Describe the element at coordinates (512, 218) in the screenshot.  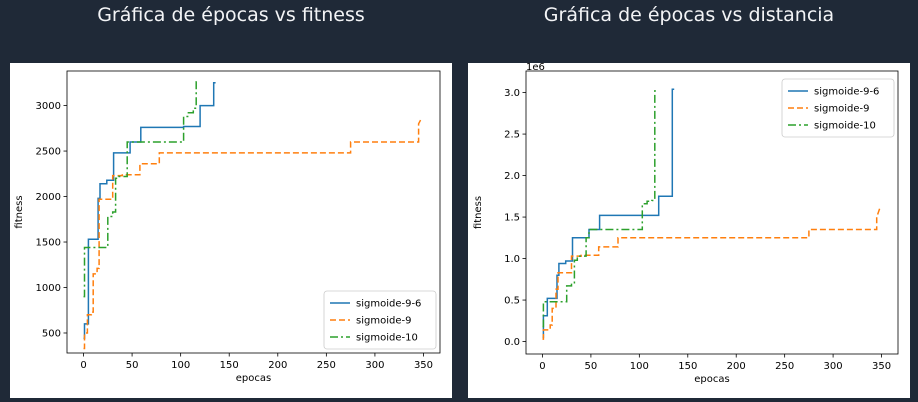
I see `y-tick-label: 1.5` at that location.